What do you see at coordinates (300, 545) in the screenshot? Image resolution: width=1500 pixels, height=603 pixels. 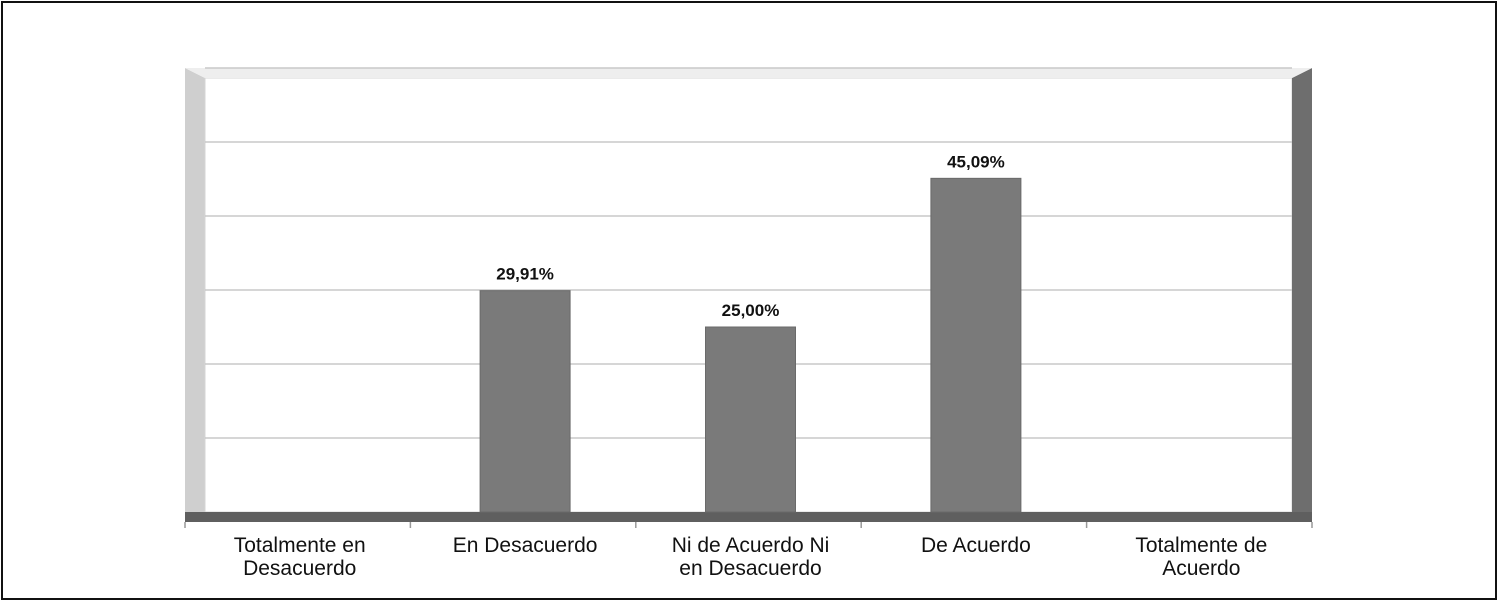 I see `category-label: Totalmente en` at bounding box center [300, 545].